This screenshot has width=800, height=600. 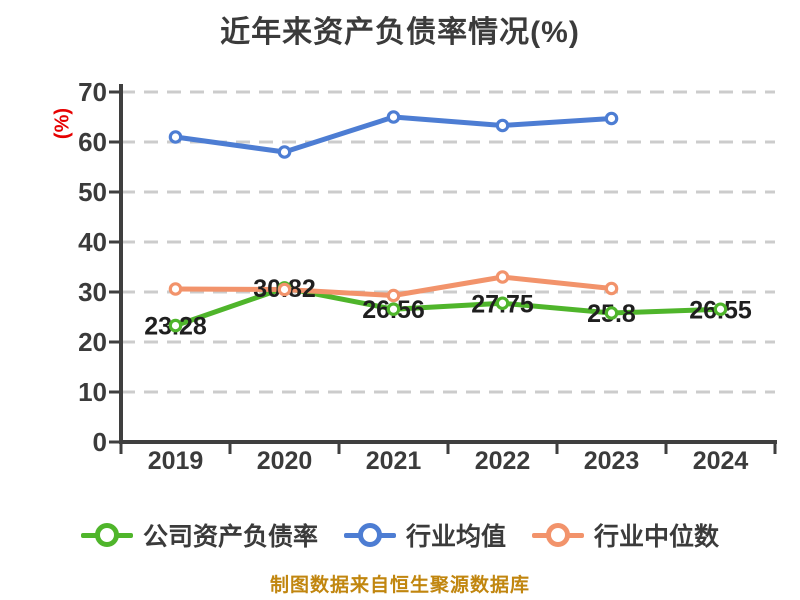 I want to click on legend-item-industry-mean: 行业均值, so click(x=424, y=535).